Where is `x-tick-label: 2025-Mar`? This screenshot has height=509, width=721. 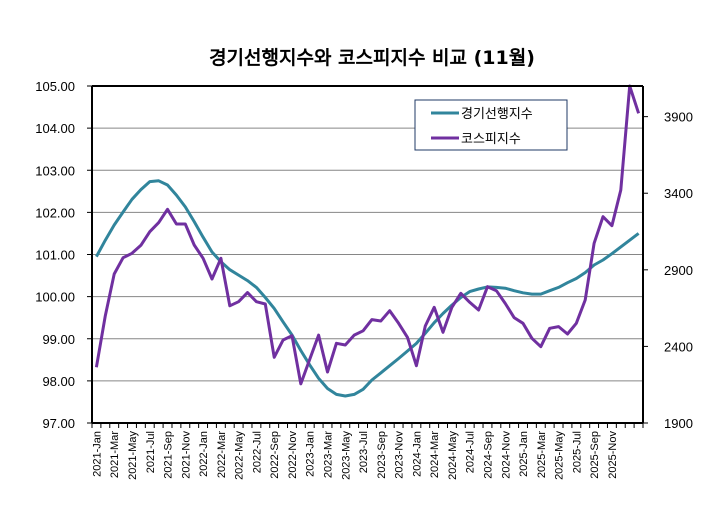
x-tick-label: 2025-Mar is located at coordinates (542, 454).